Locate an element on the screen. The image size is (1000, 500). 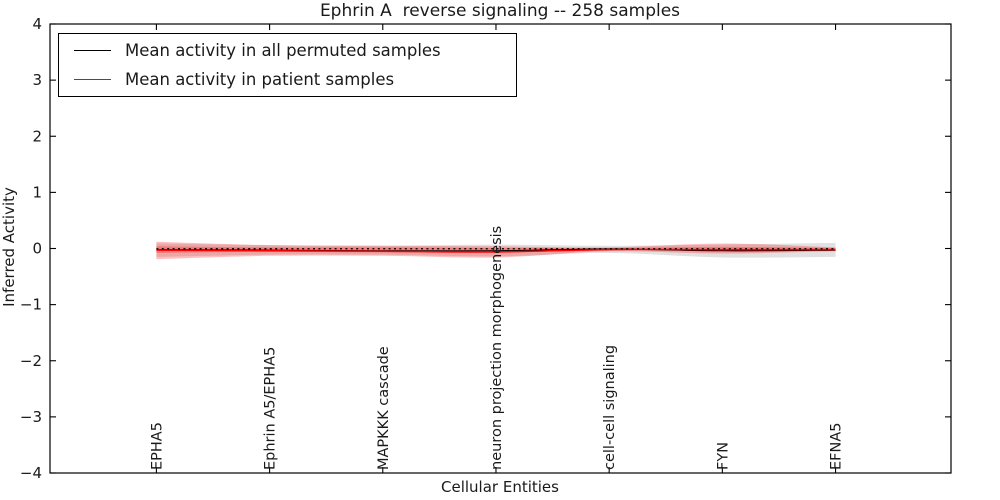
patient-mean-line is located at coordinates (496, 250).